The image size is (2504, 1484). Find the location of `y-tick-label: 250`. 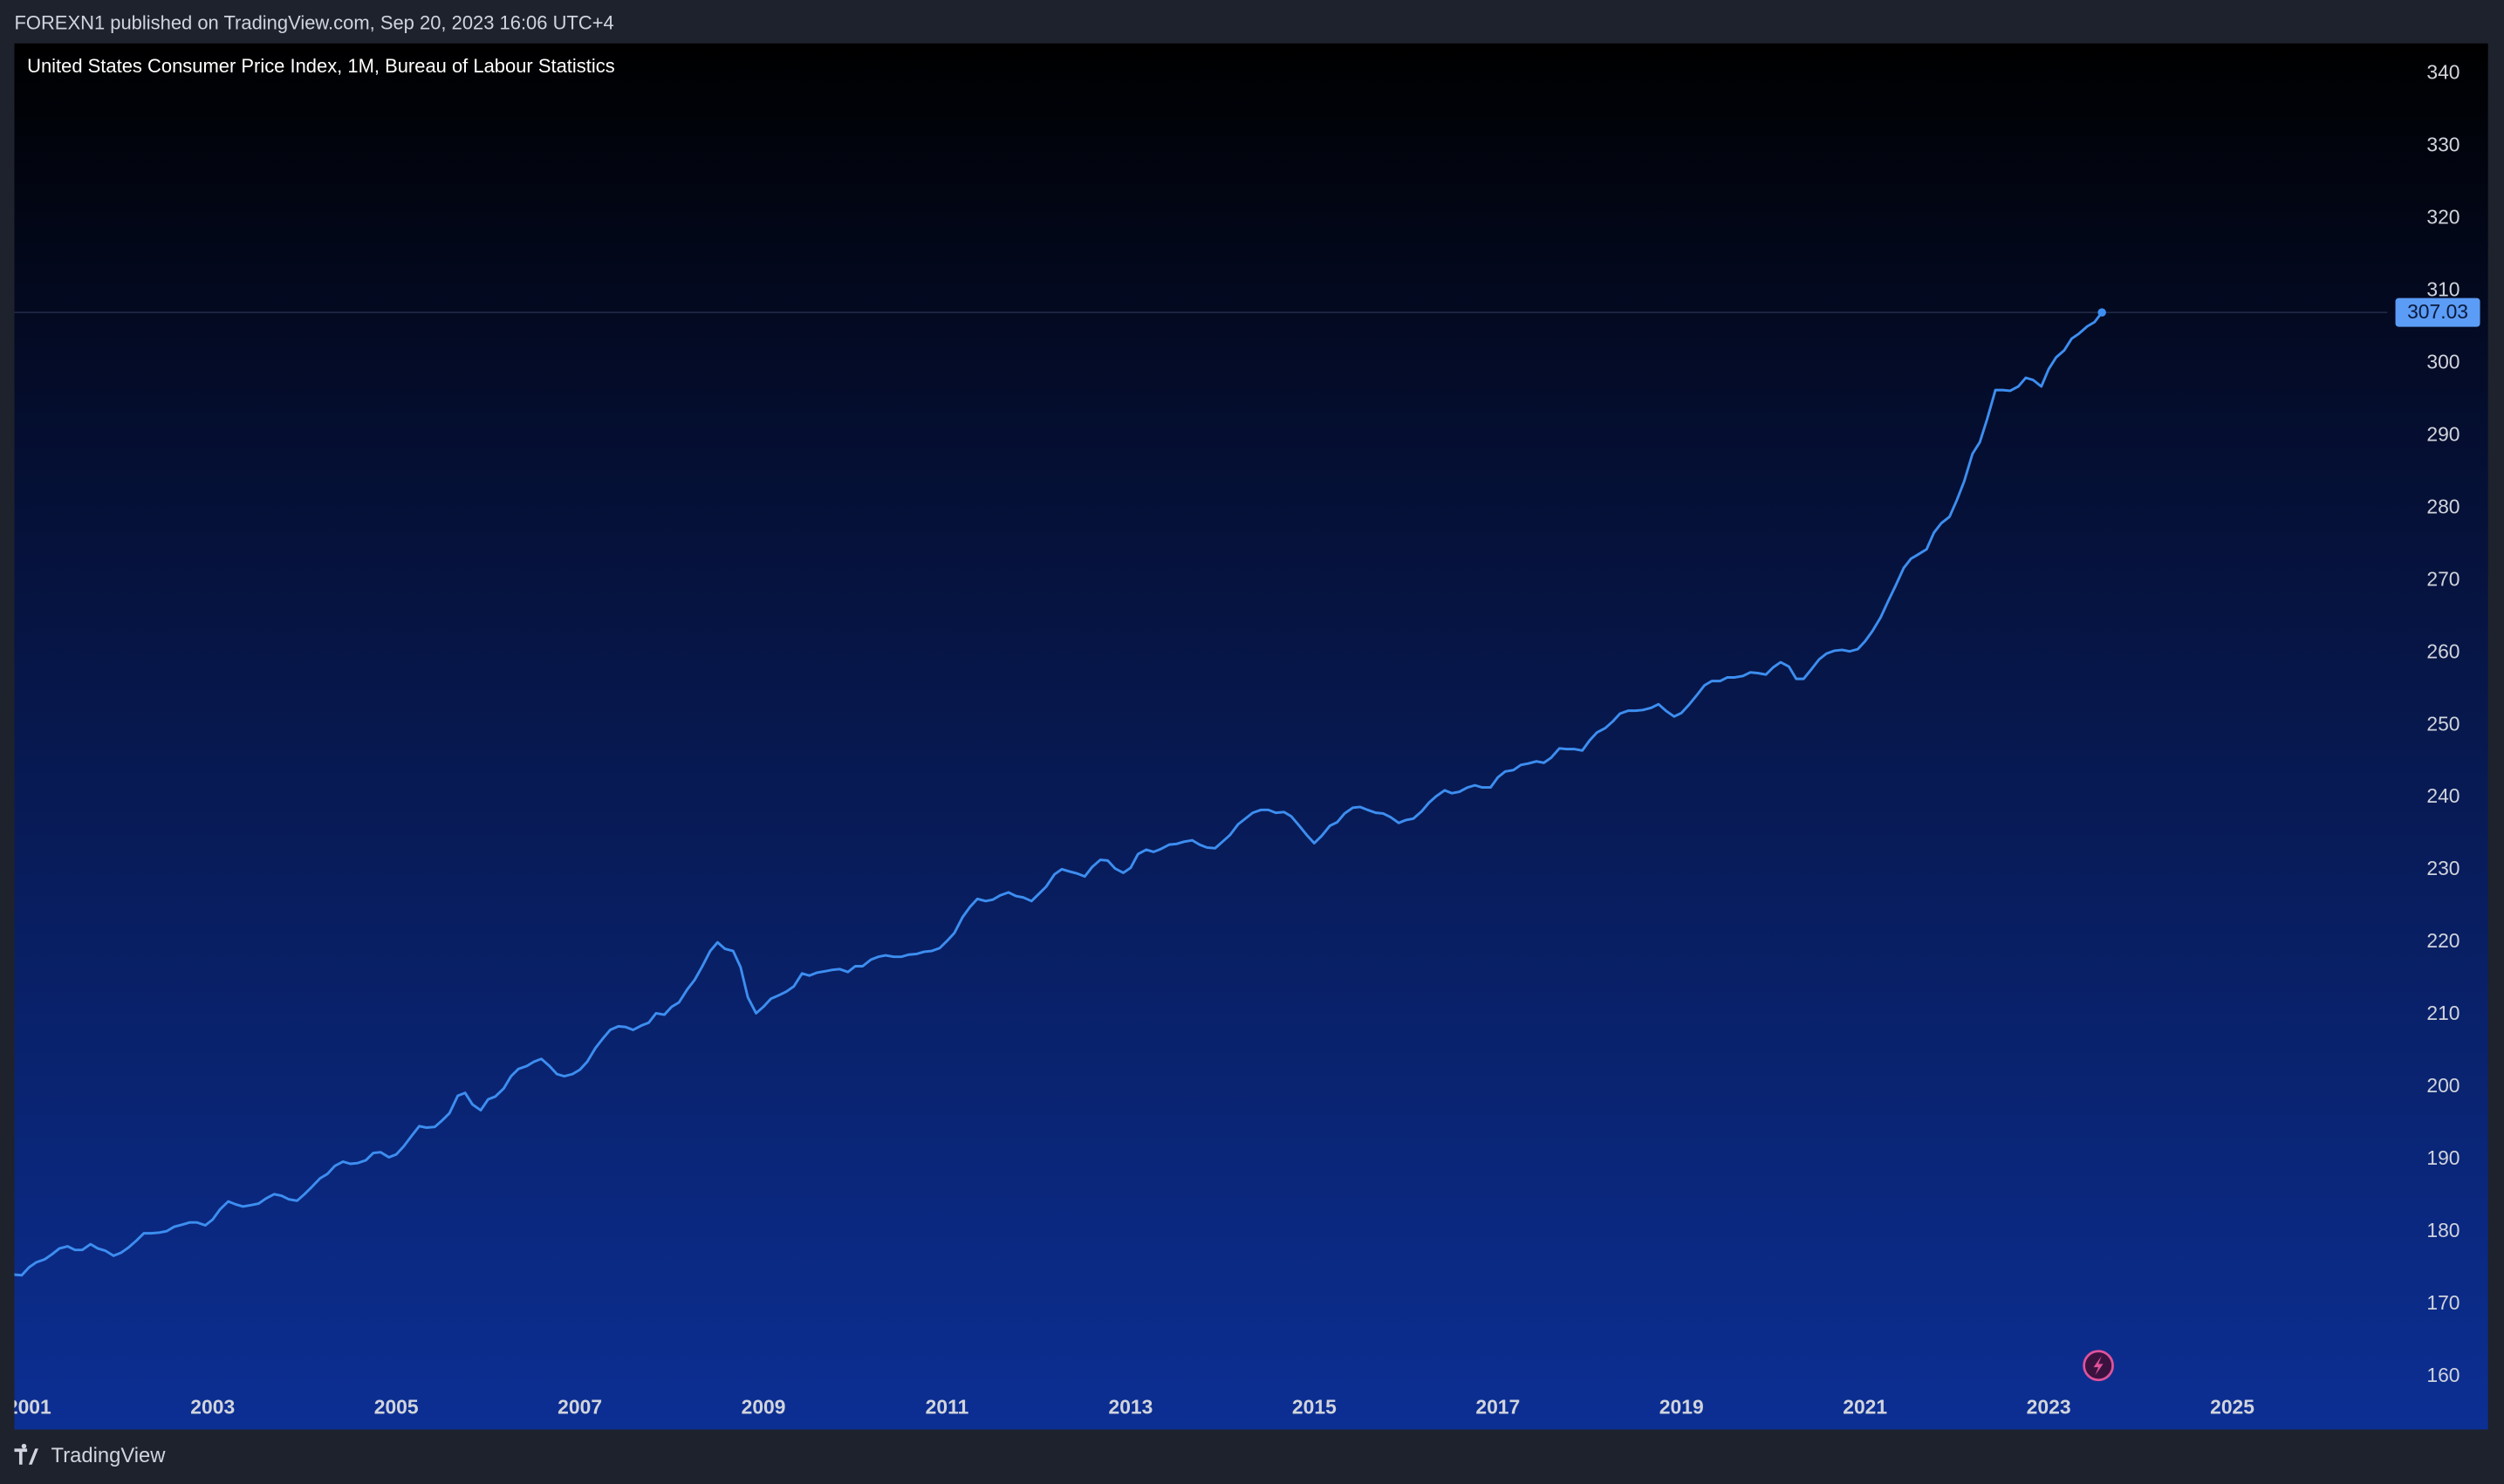

y-tick-label: 250 is located at coordinates (2443, 723).